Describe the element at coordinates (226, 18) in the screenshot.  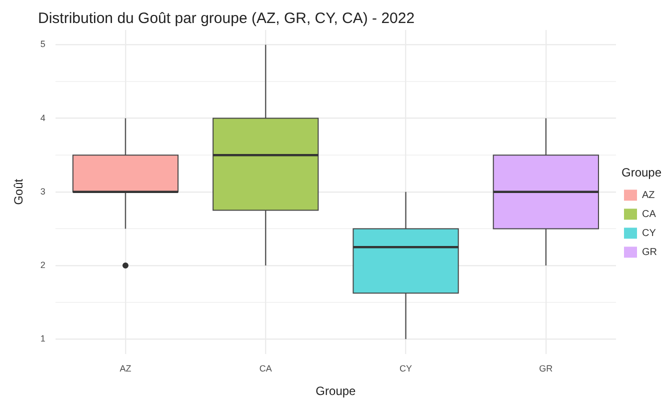
I see `chart-title: Distribution du Goût par groupe (AZ, GR, CY, CA) - 2022` at that location.